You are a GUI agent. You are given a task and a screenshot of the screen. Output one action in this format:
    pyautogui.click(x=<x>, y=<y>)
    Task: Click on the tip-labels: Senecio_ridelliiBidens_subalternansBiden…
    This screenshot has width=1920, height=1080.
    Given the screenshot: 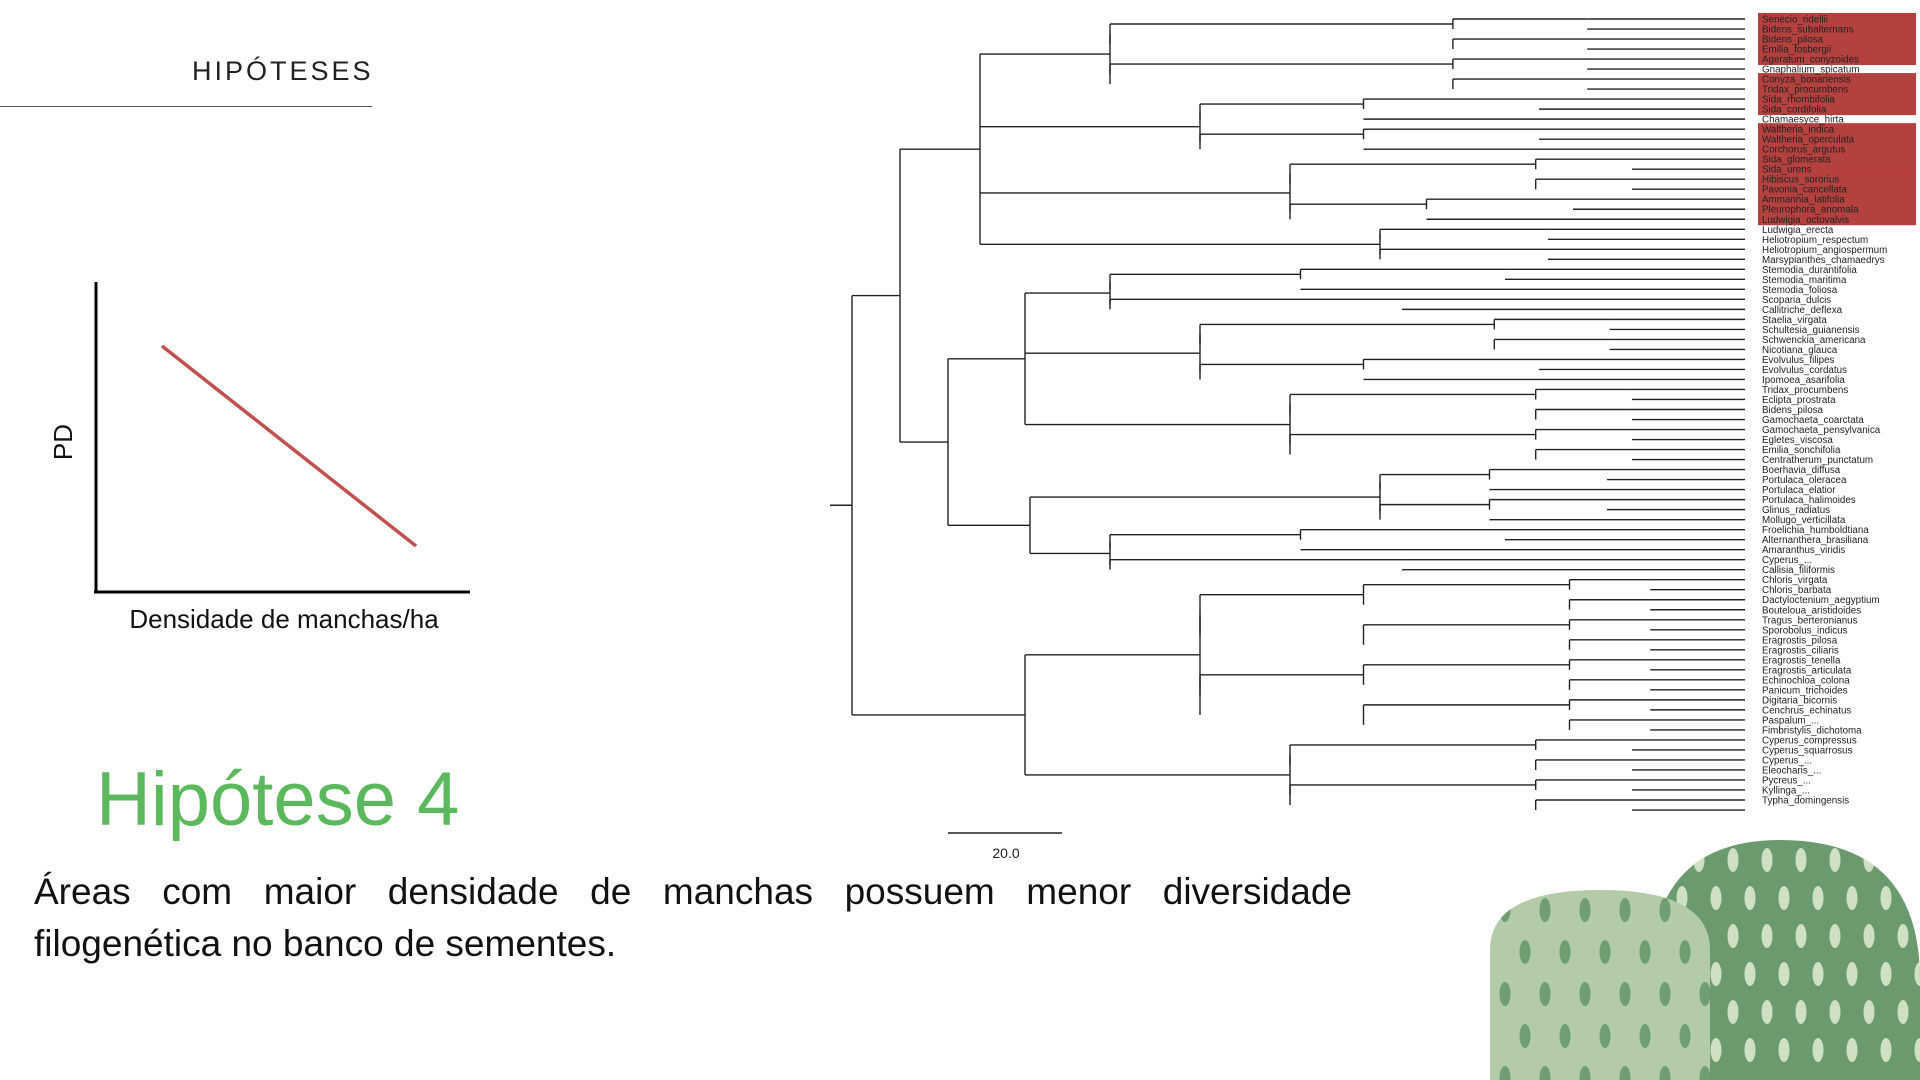 What is the action you would take?
    pyautogui.click(x=1824, y=411)
    